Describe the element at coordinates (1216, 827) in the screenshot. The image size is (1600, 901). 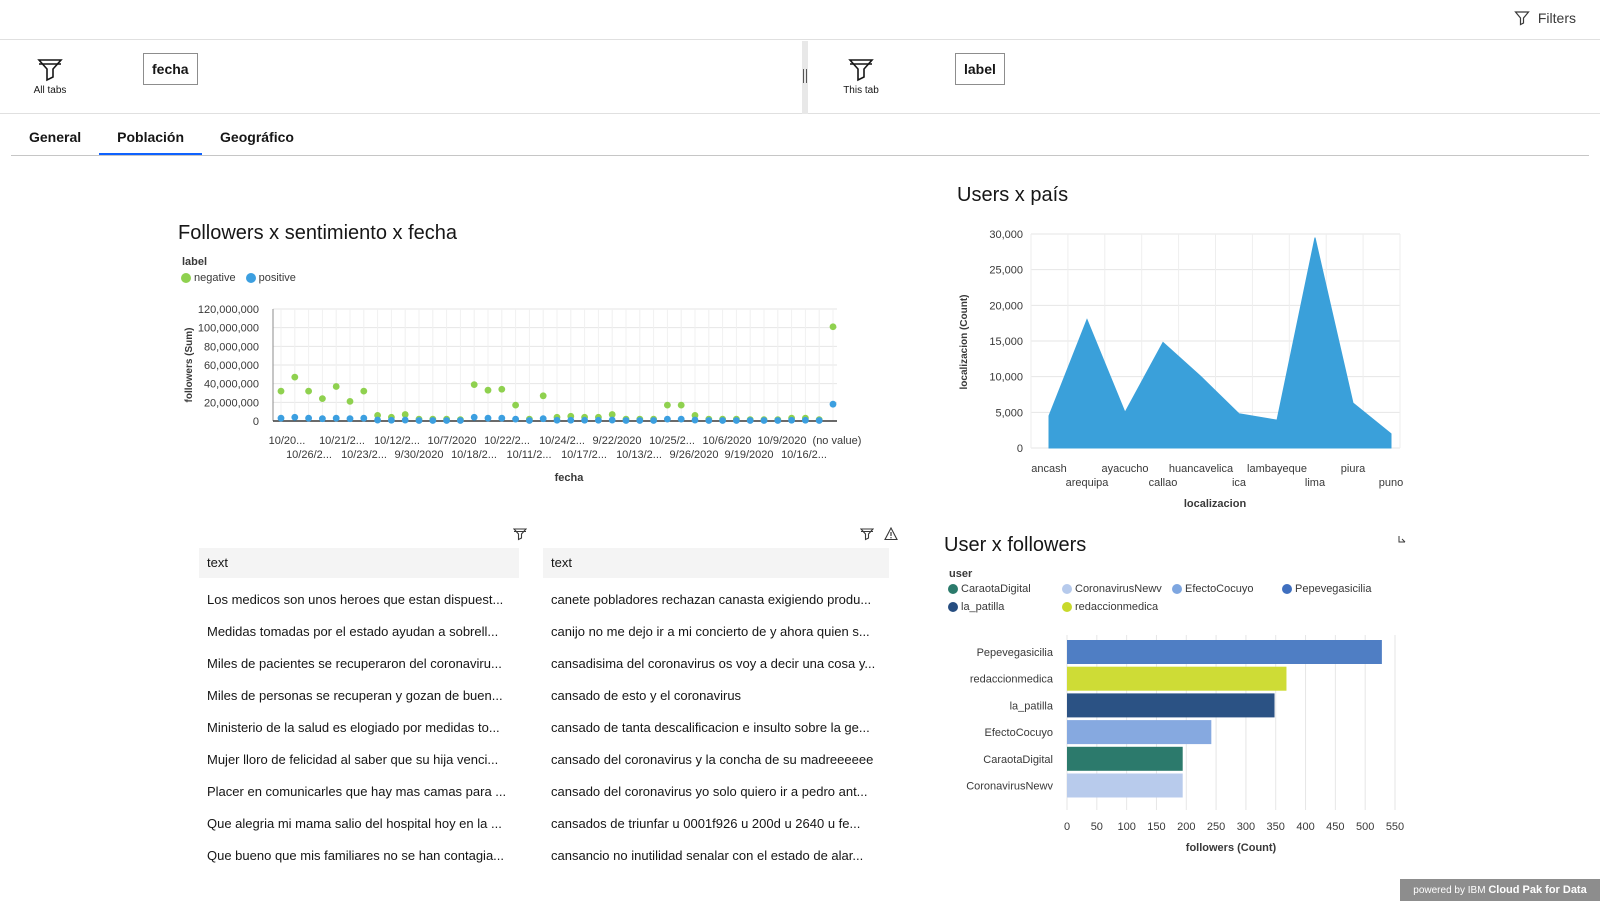
I see `x-tick-label: 250` at that location.